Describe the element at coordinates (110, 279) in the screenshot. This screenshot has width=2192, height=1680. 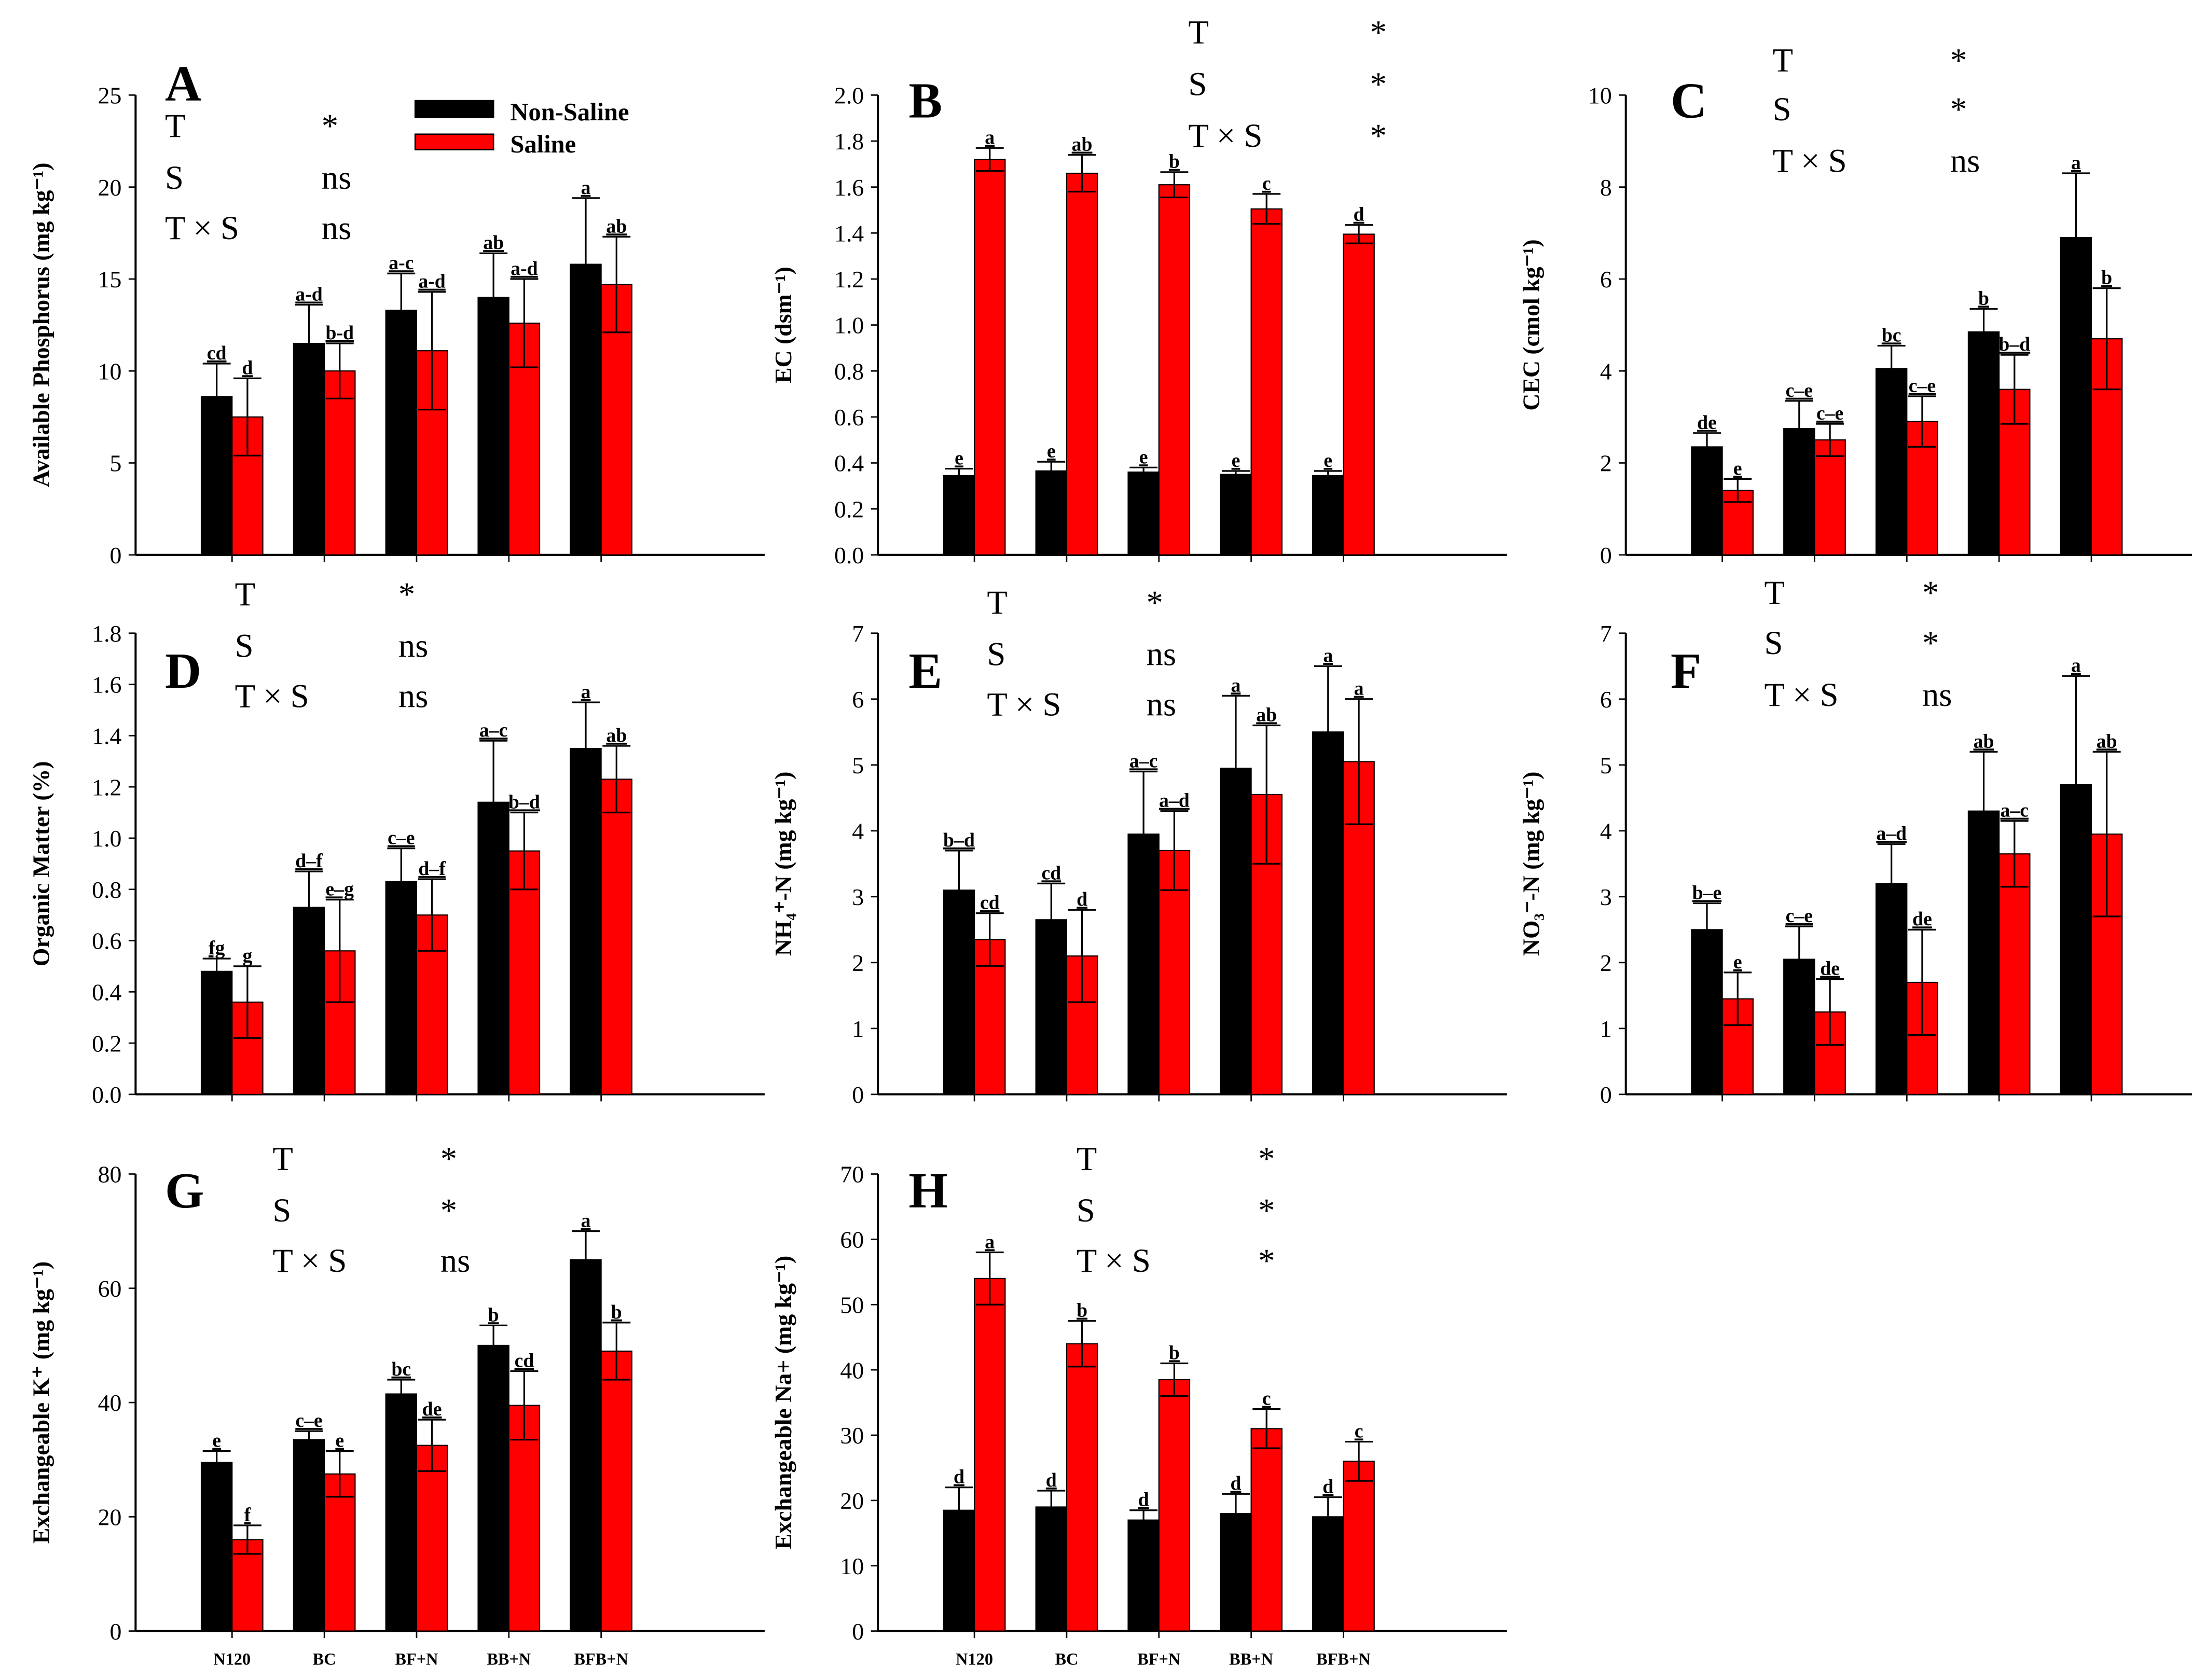
I see `y-tick-label: 15` at that location.